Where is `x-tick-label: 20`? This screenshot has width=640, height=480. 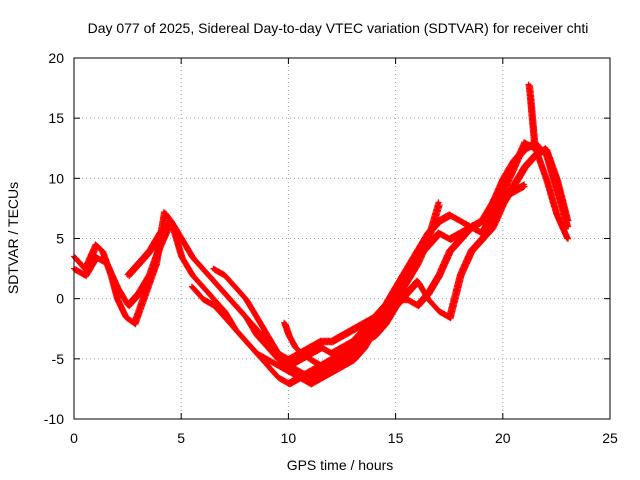 x-tick-label: 20 is located at coordinates (503, 438).